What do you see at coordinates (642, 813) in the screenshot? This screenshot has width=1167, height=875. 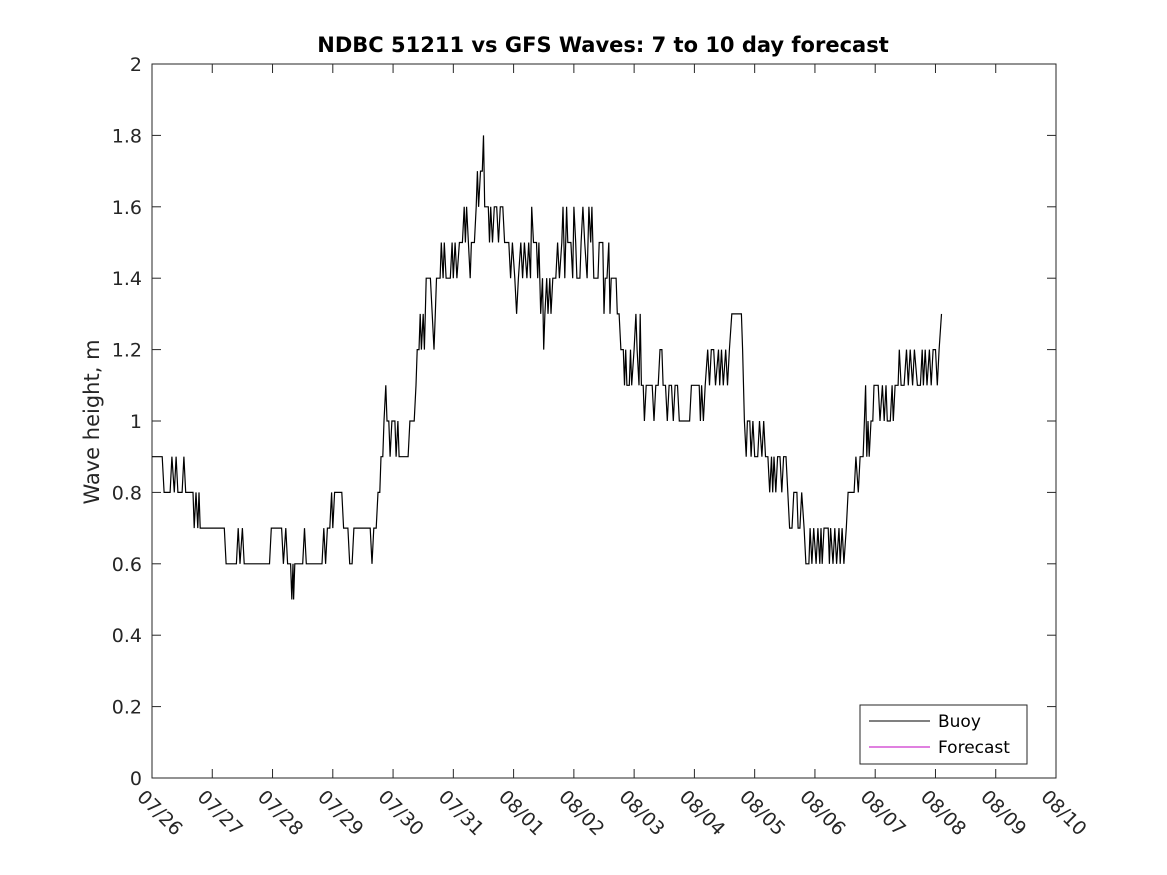 I see `x-tick-label: 08/03` at bounding box center [642, 813].